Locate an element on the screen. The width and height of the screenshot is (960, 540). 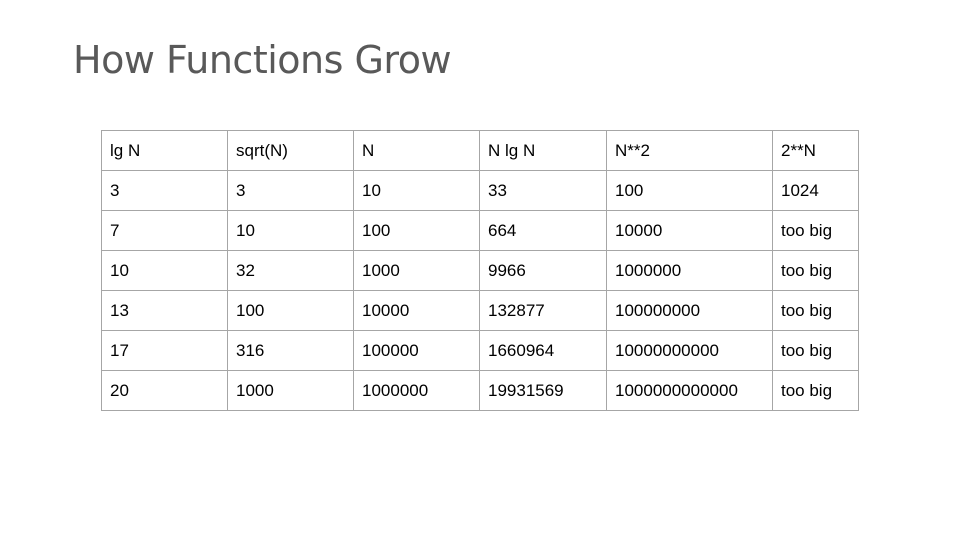
table-cell: 32 is located at coordinates (290, 270).